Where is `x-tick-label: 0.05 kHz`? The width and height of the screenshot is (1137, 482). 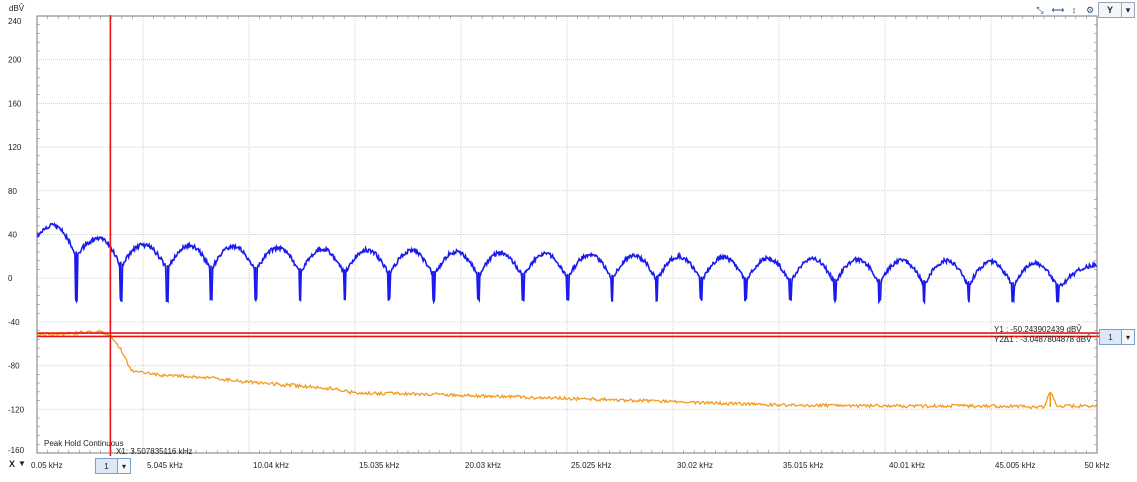 x-tick-label: 0.05 kHz is located at coordinates (47, 465).